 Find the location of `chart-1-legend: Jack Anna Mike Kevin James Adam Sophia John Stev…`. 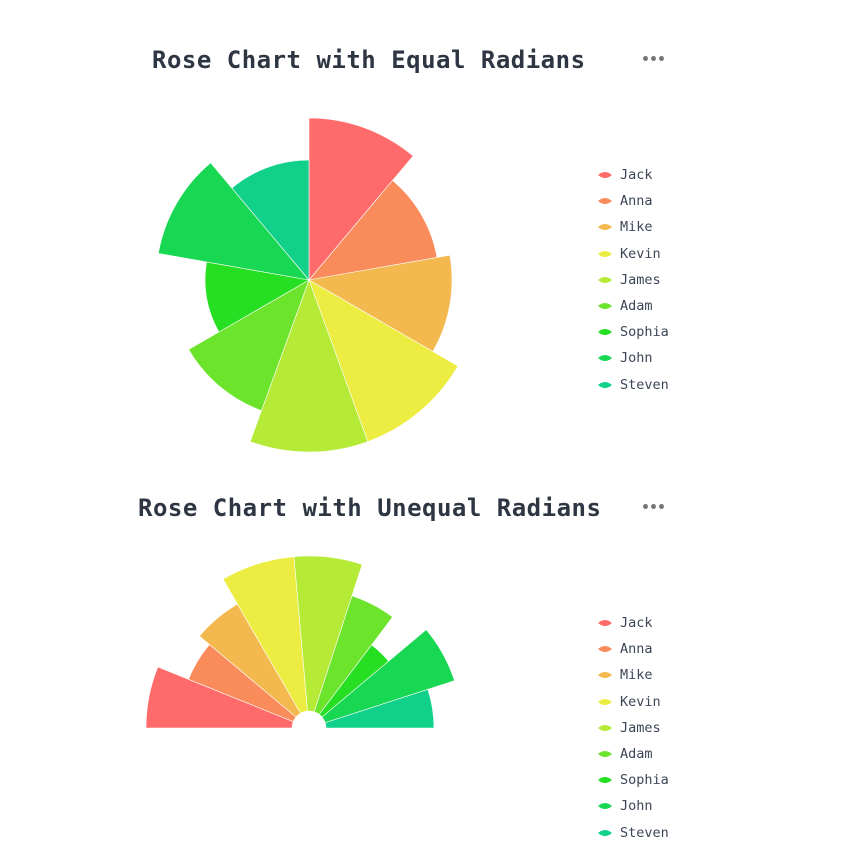

chart-1-legend: Jack Anna Mike Kevin James Adam Sophia John Stev… is located at coordinates (633, 280).